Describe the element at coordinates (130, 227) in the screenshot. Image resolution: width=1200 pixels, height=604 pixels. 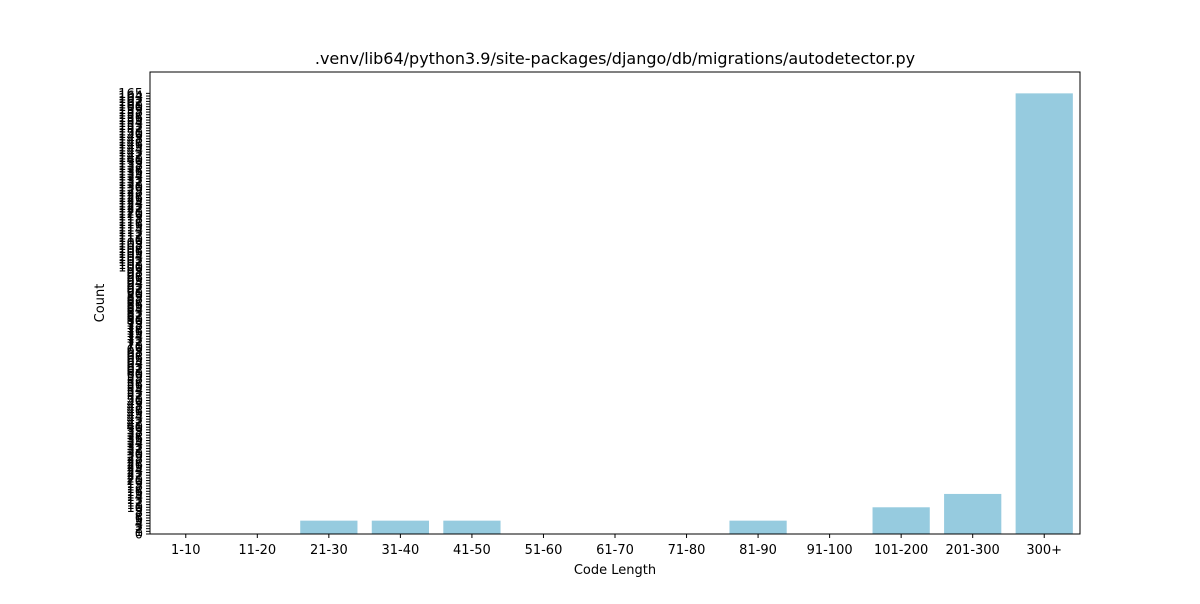
I see `y-tick-label: 115` at that location.